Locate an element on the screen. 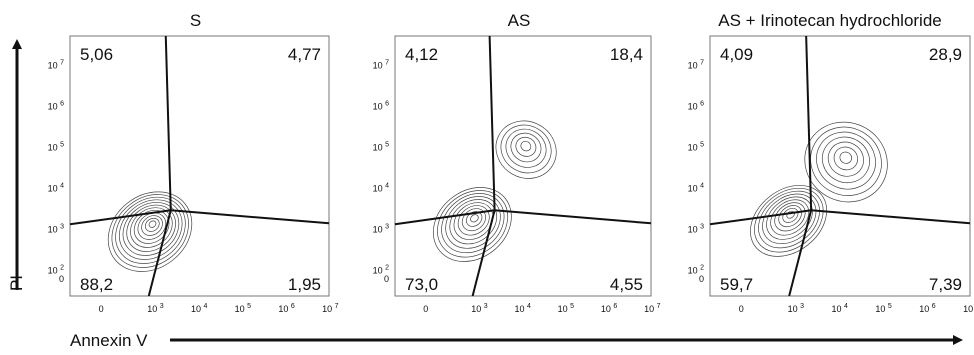 This screenshot has height=355, width=974. y-tick-label: 10 3 is located at coordinates (381, 229).